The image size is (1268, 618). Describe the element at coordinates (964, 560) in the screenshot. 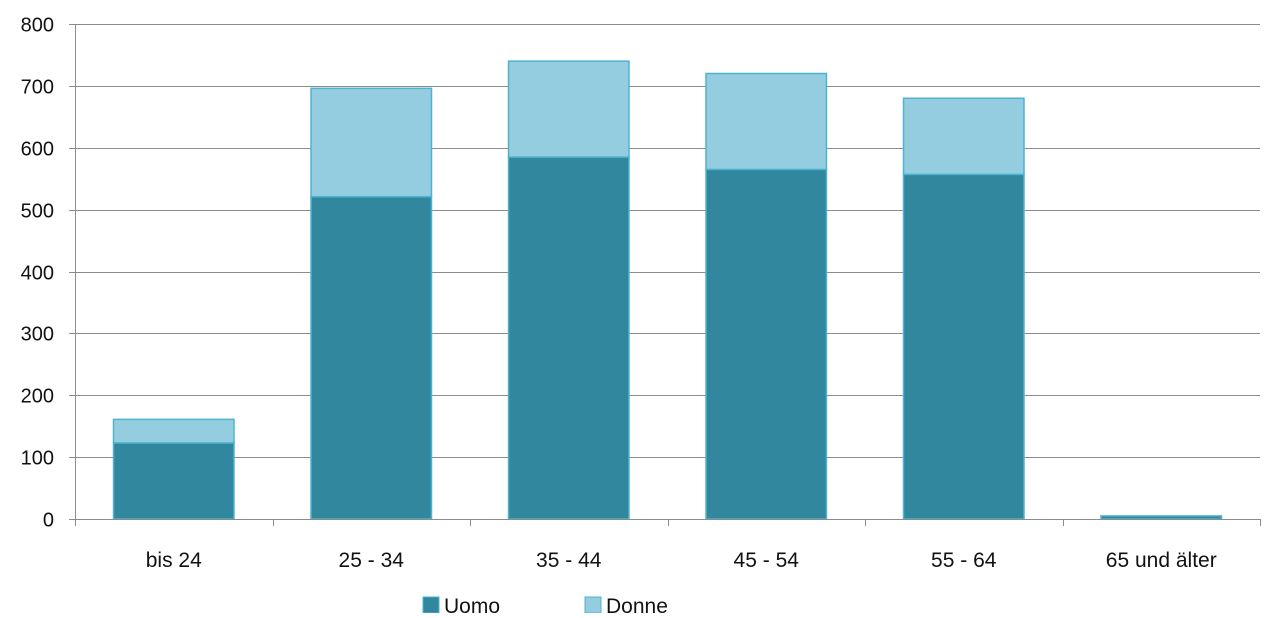

I see `x-tick-label: 55 - 64` at that location.